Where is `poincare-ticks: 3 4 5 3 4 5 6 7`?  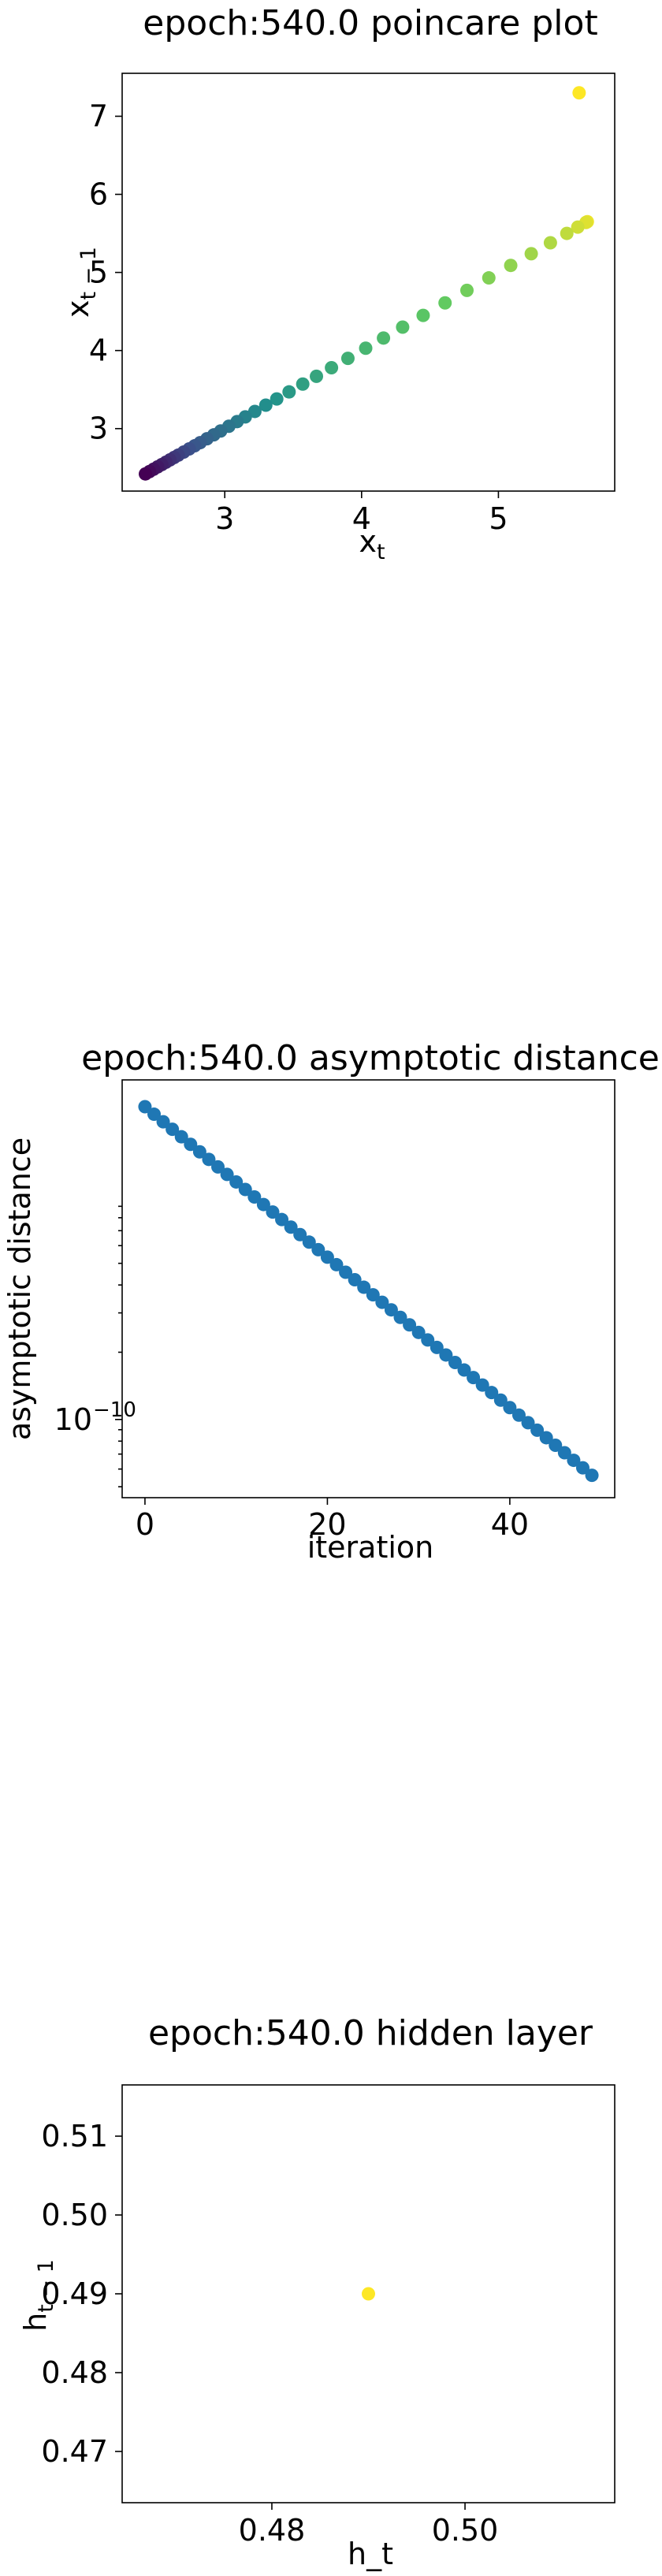 poincare-ticks: 3 4 5 3 4 5 6 7 is located at coordinates (298, 317).